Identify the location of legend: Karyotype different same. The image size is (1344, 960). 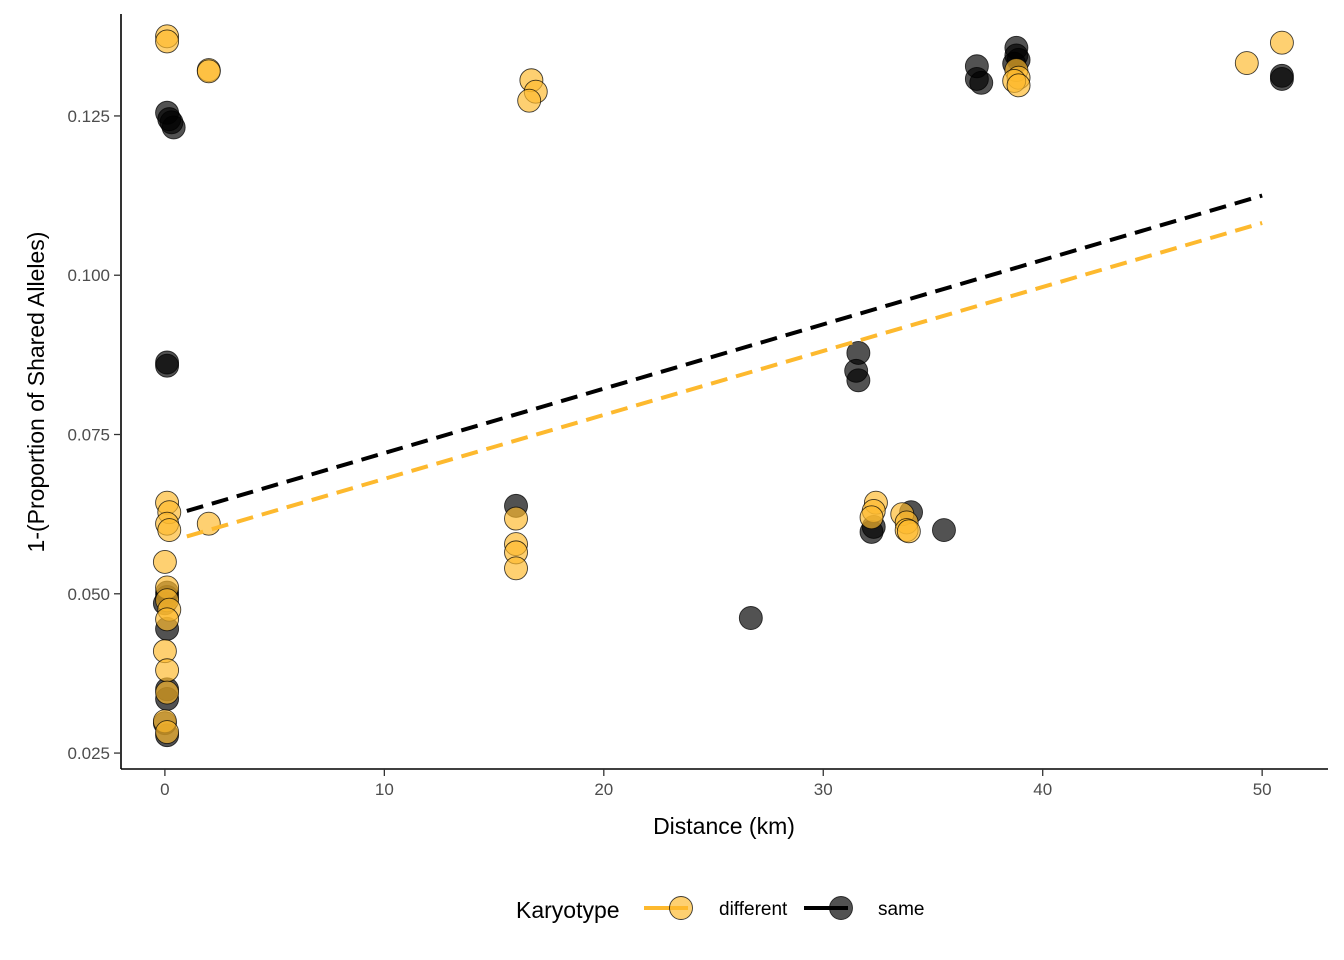
(720, 909).